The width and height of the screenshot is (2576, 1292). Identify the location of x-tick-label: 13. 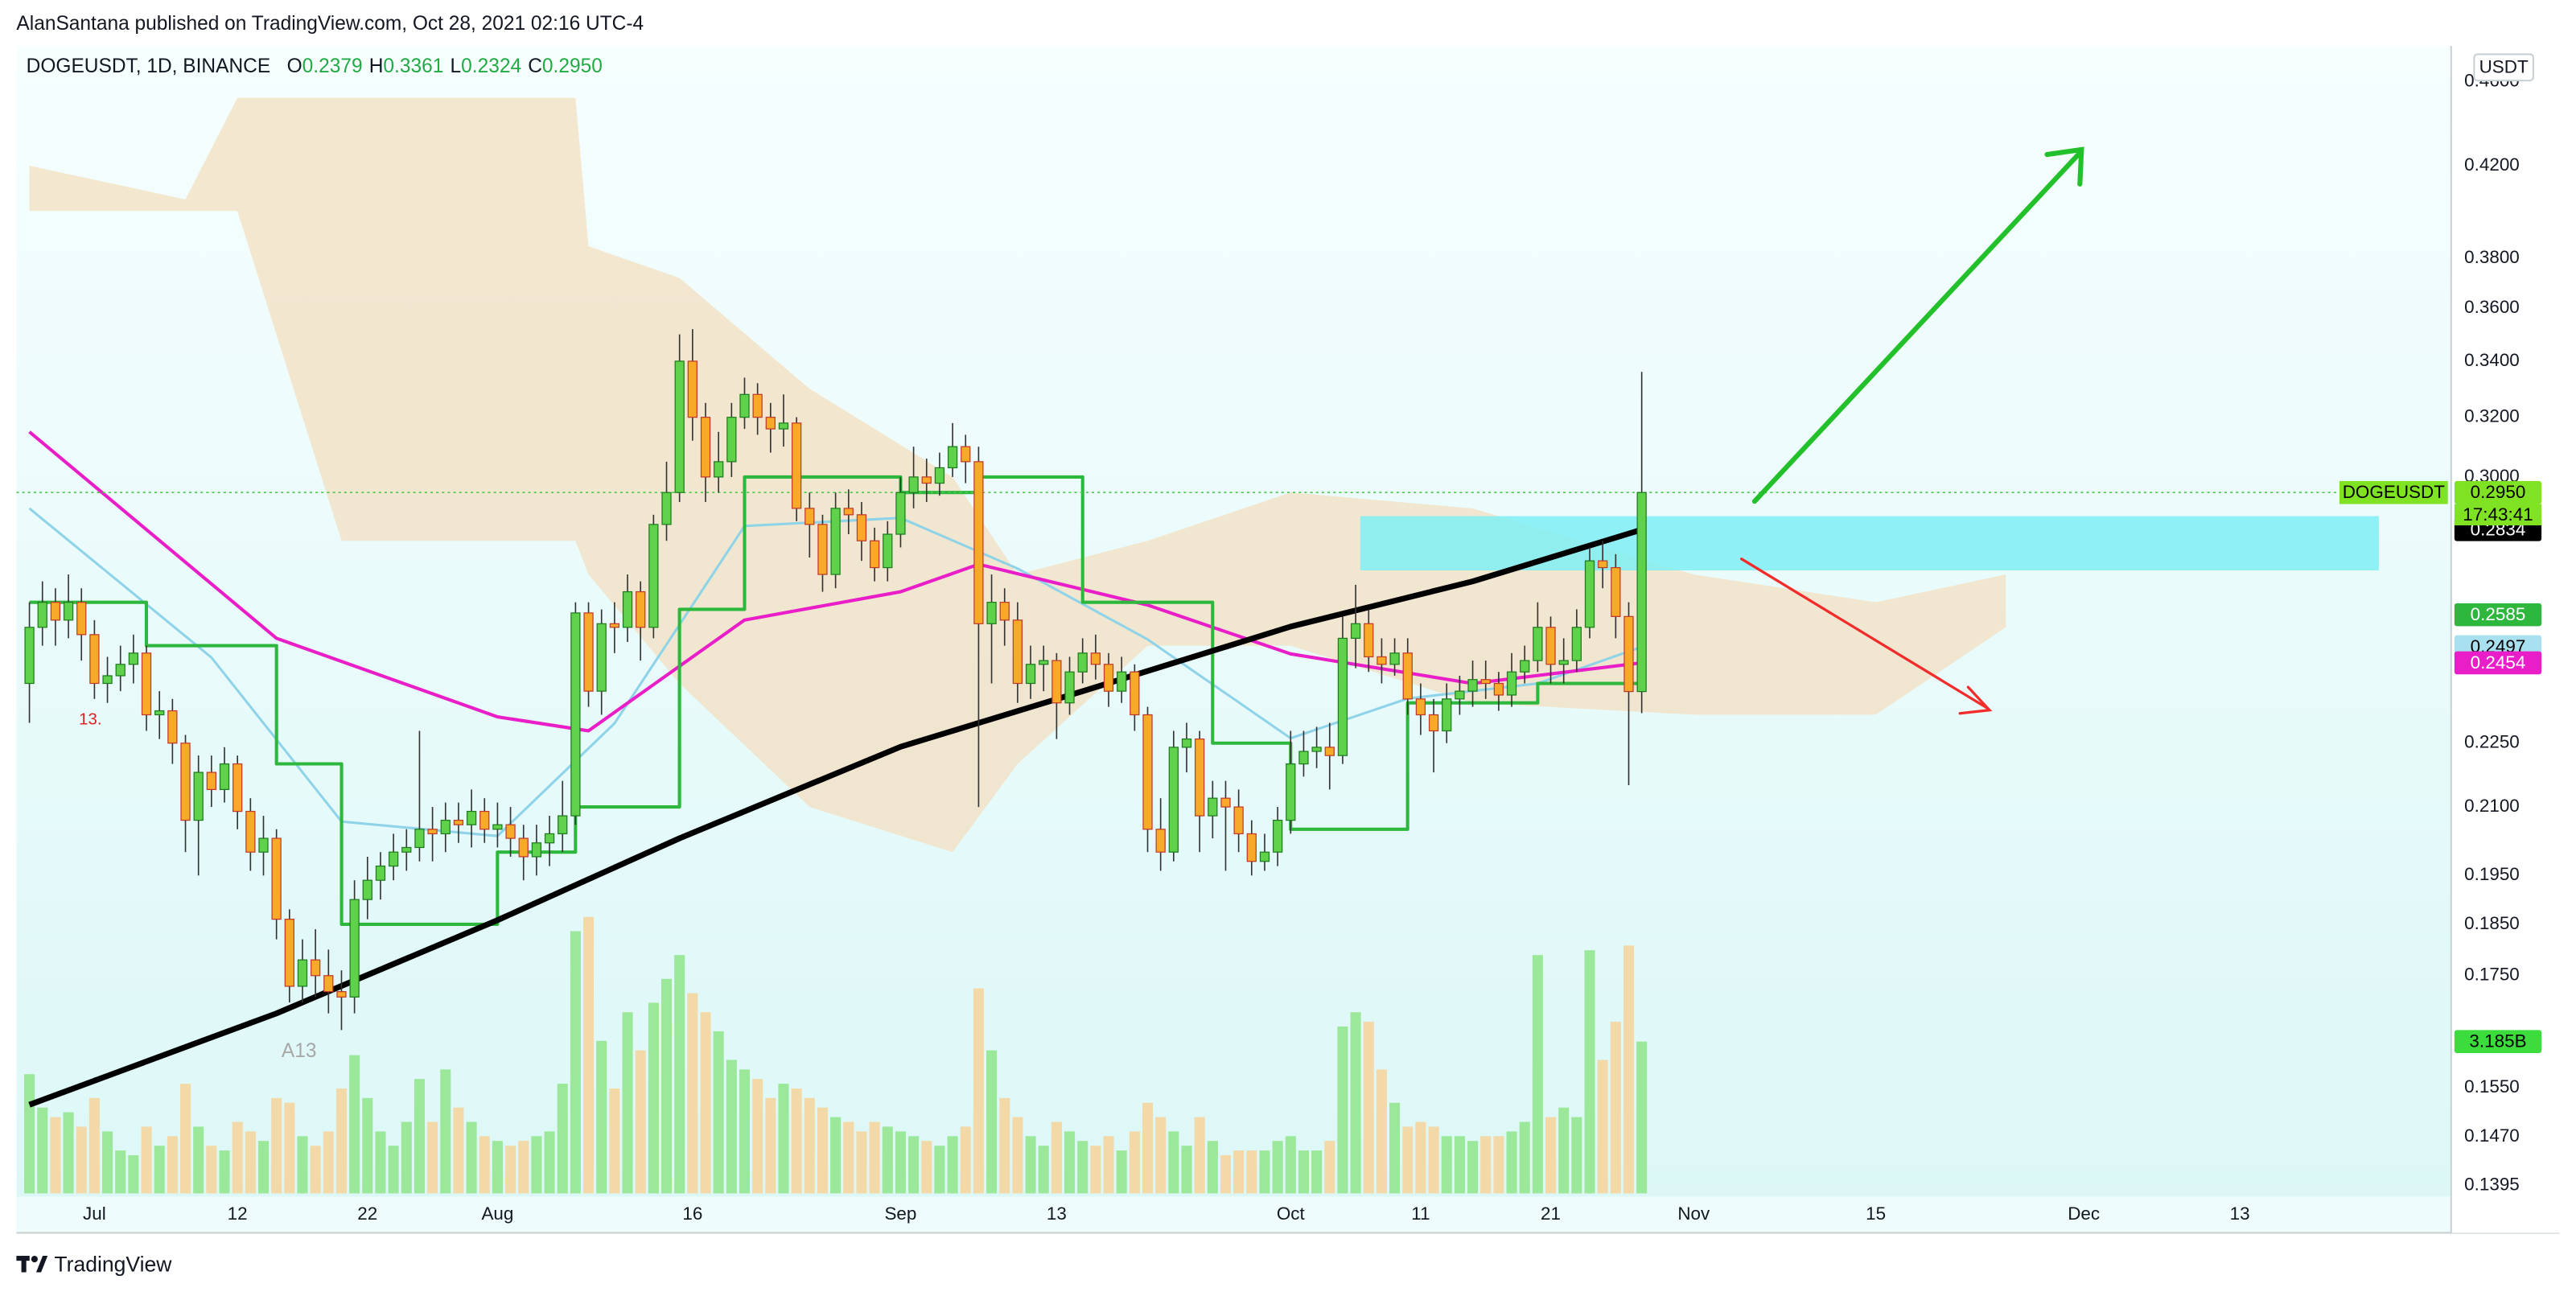
(1057, 1214).